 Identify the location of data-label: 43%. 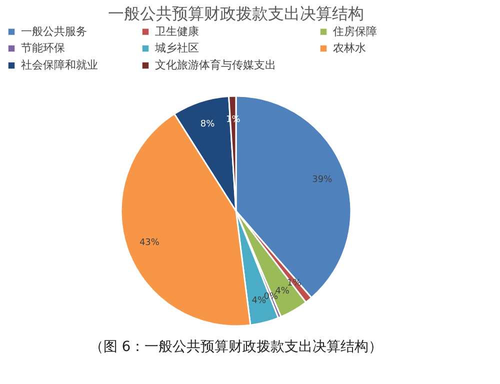
(149, 243).